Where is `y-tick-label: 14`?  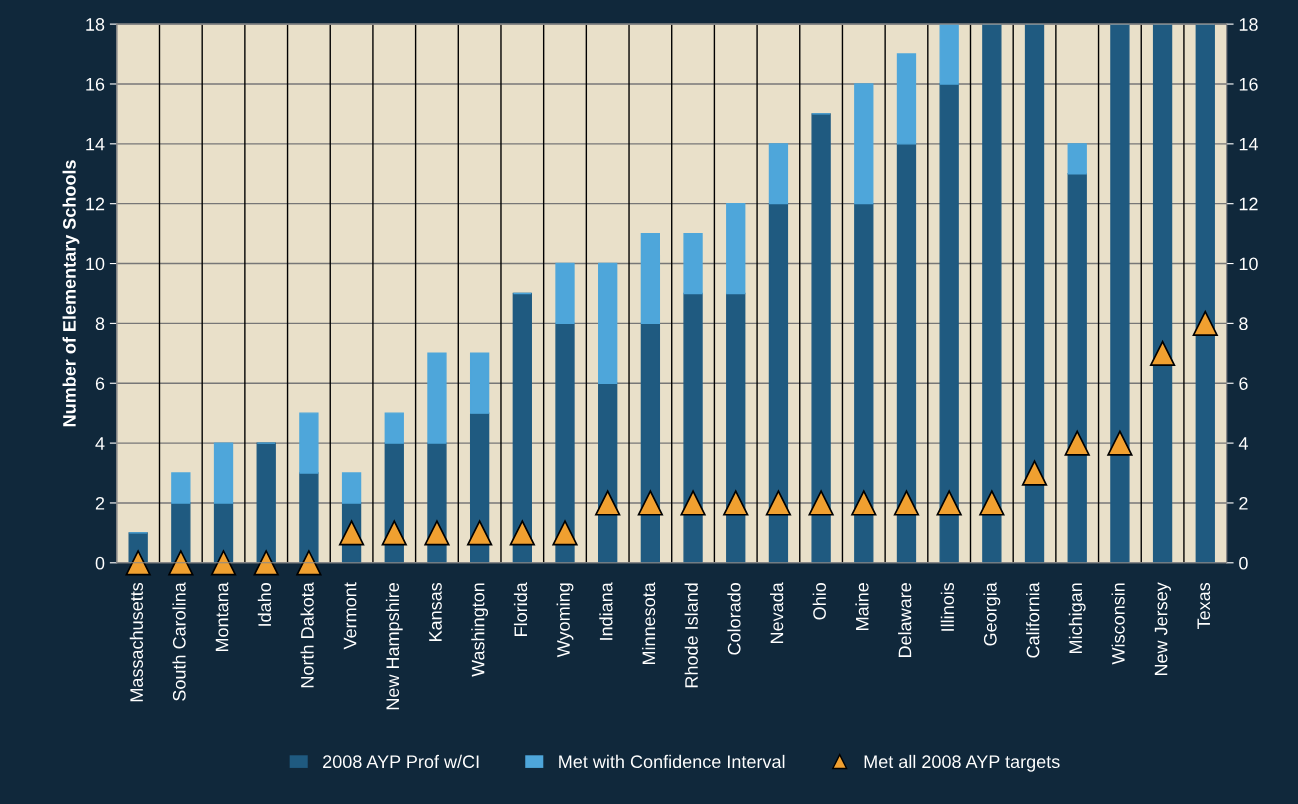
y-tick-label: 14 is located at coordinates (95, 144).